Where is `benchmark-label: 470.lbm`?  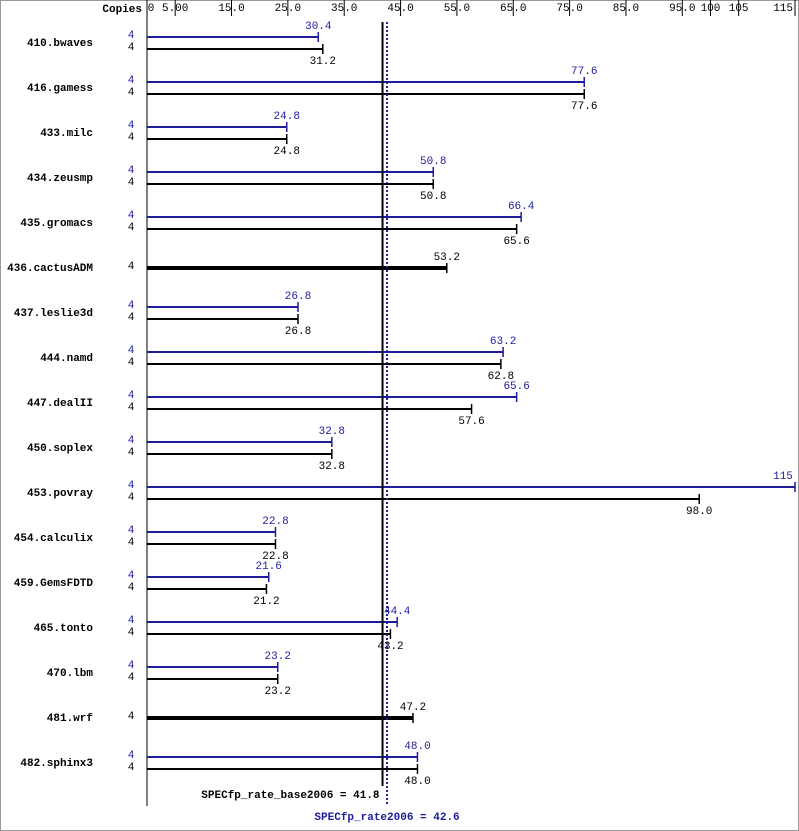 benchmark-label: 470.lbm is located at coordinates (70, 674).